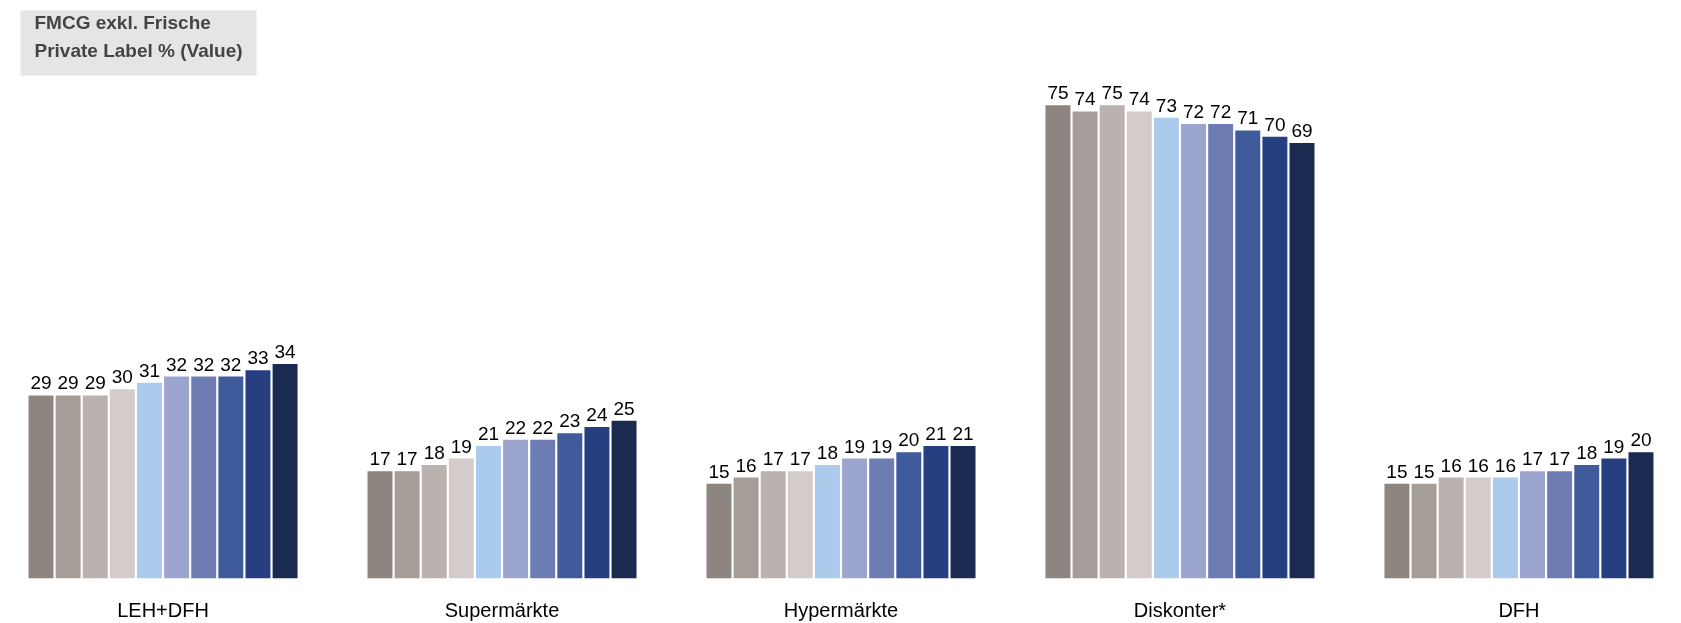 This screenshot has width=1681, height=623. Describe the element at coordinates (624, 408) in the screenshot. I see `data-label: 25` at that location.